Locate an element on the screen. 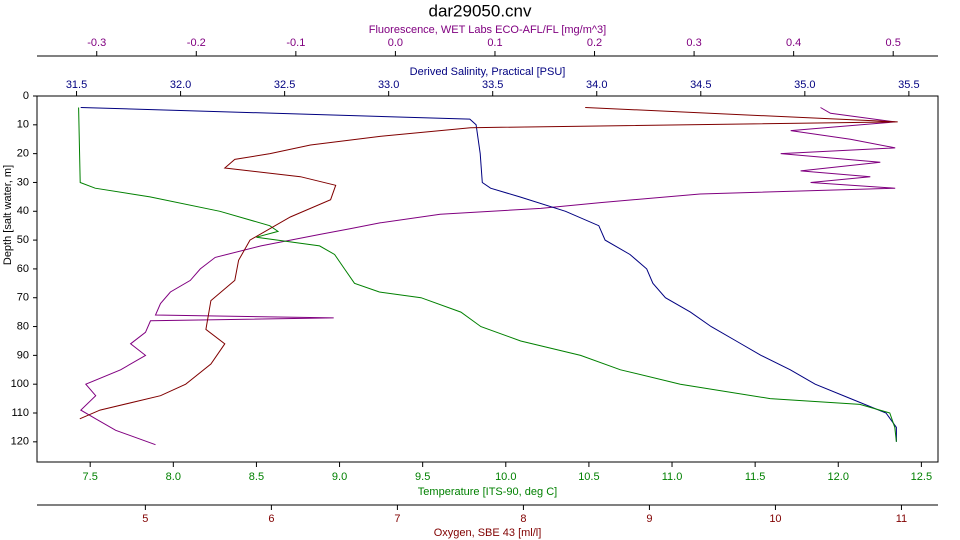  y-tick-label: 120 is located at coordinates (20, 442).